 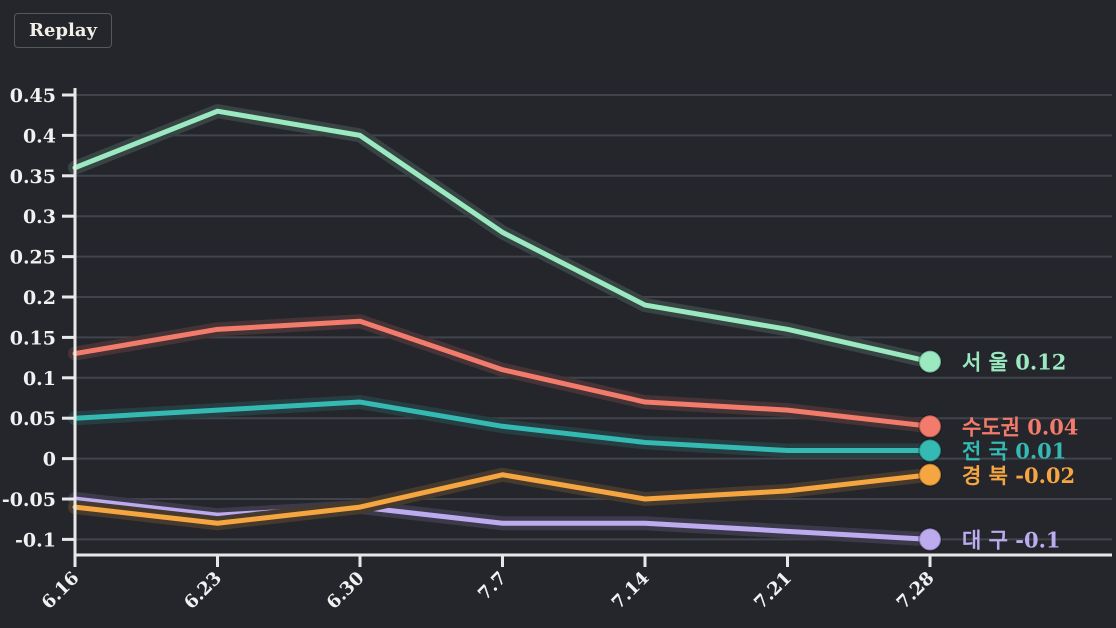 I want to click on series-label-daegu: 대 구 -0.1, so click(x=1011, y=539).